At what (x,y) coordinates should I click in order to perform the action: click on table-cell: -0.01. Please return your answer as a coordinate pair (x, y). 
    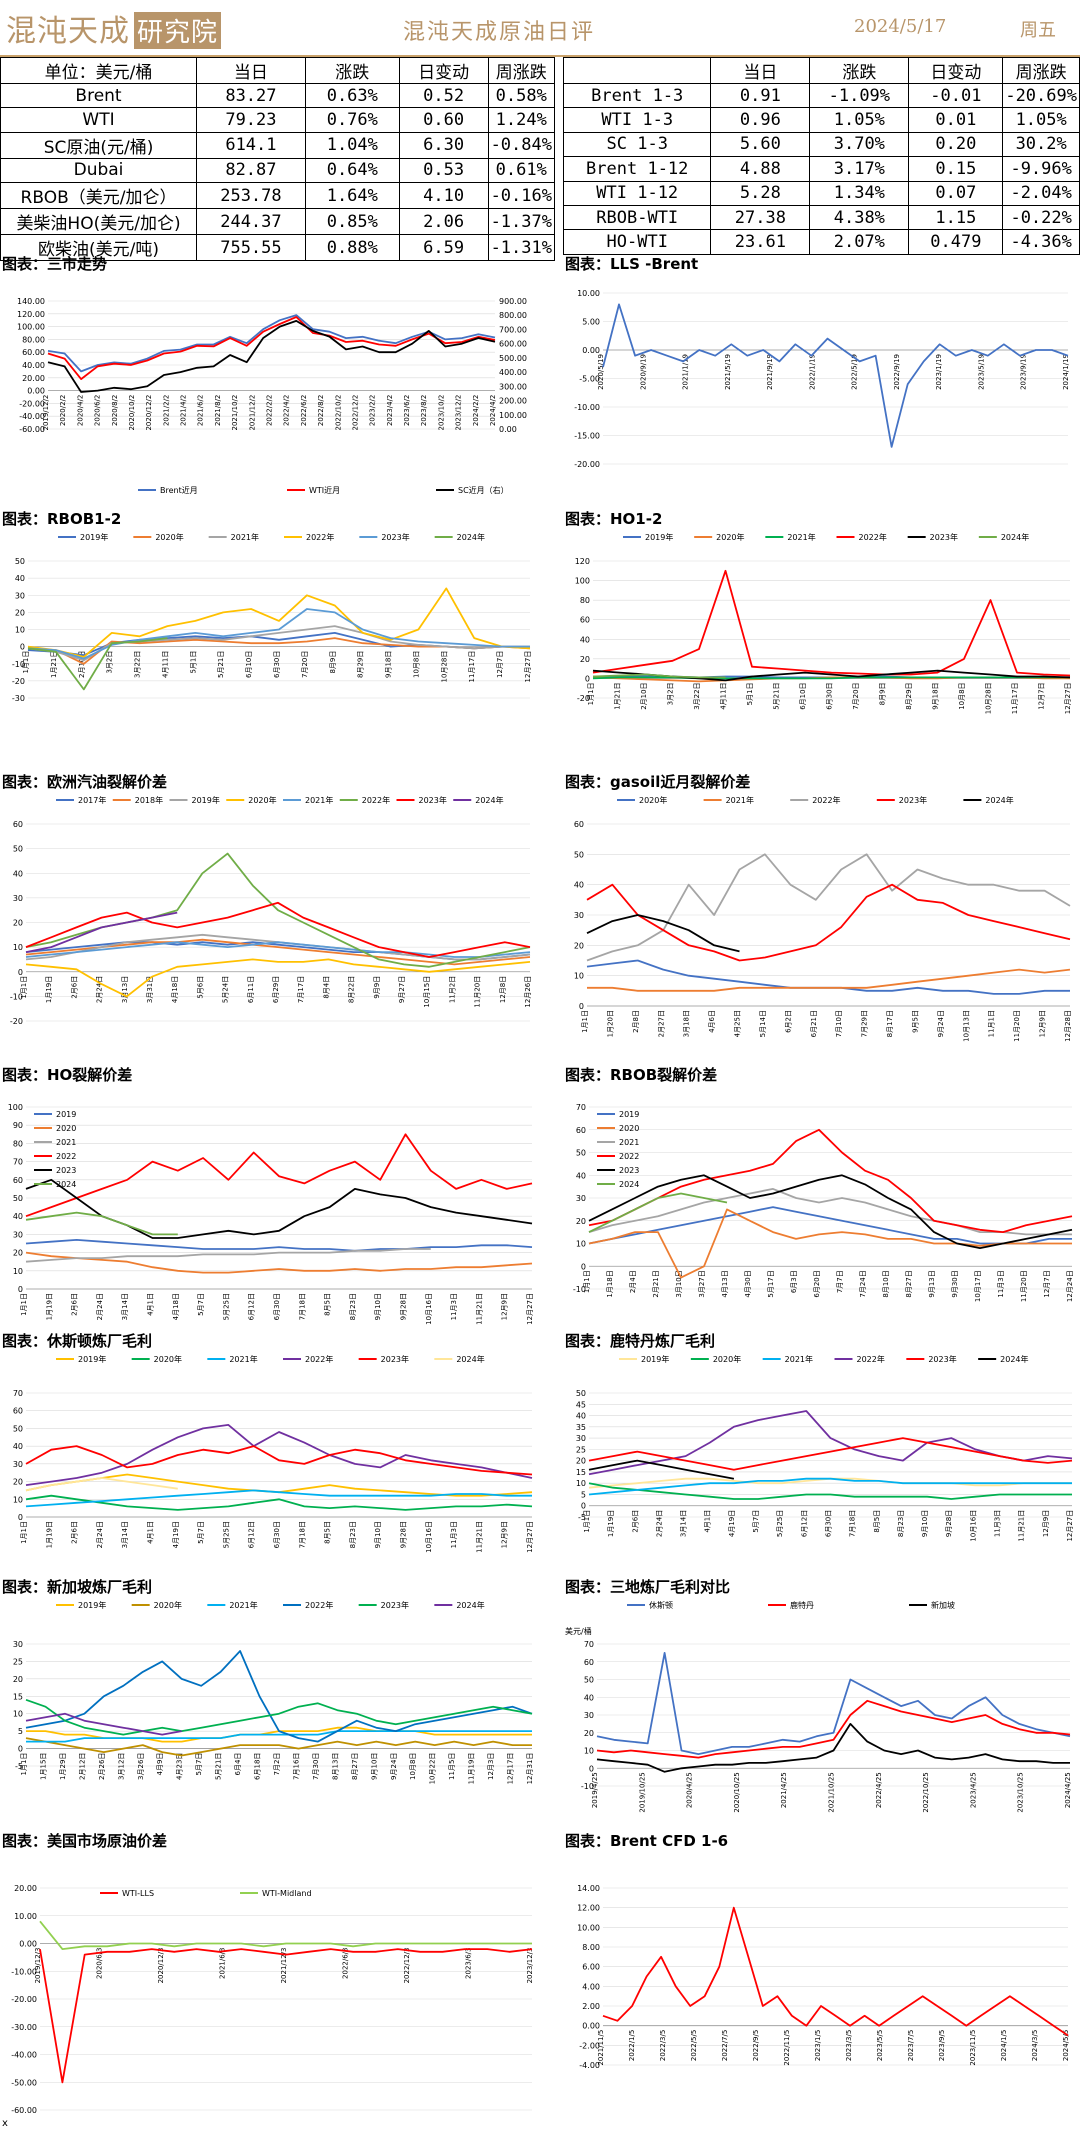
    Looking at the image, I should click on (956, 95).